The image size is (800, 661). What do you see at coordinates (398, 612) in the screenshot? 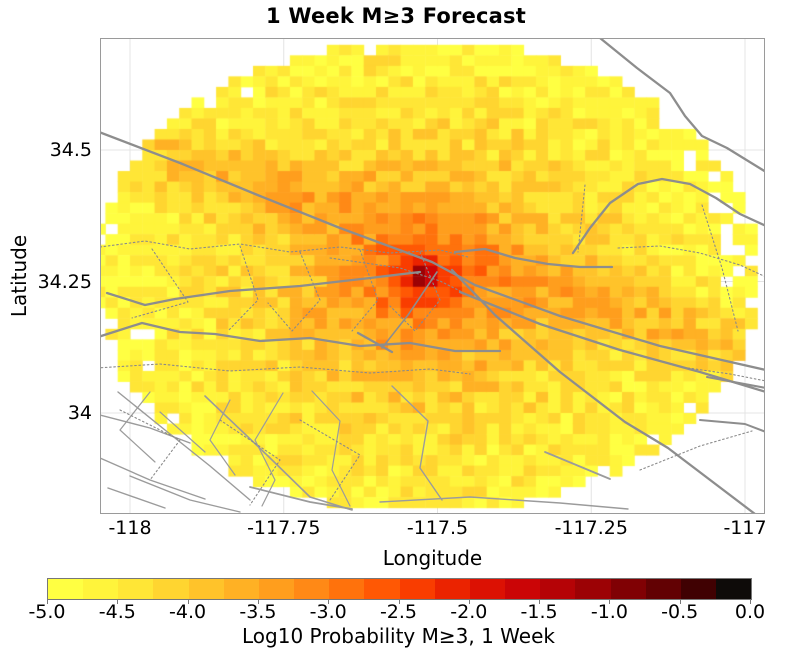
I see `colorbar-tick-label: -2.5` at bounding box center [398, 612].